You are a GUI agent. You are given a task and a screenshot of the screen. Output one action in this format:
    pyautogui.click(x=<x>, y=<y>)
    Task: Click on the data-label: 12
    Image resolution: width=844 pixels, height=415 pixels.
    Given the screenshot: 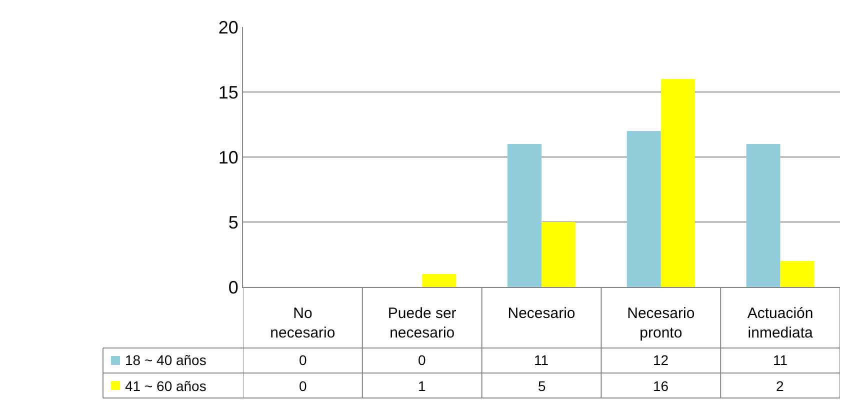 What is the action you would take?
    pyautogui.click(x=661, y=360)
    